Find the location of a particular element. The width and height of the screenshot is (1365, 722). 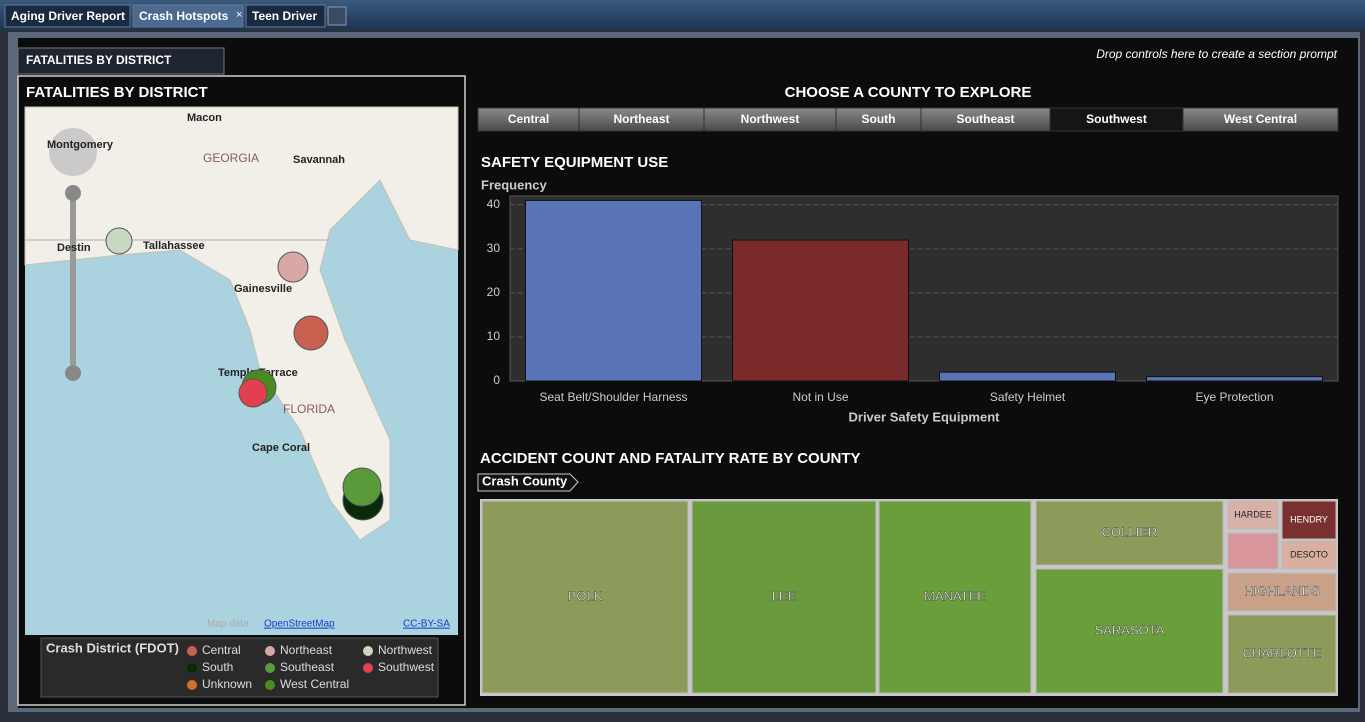

selector-title: CHOOSE A COUNTY TO EXPLORE is located at coordinates (908, 92).